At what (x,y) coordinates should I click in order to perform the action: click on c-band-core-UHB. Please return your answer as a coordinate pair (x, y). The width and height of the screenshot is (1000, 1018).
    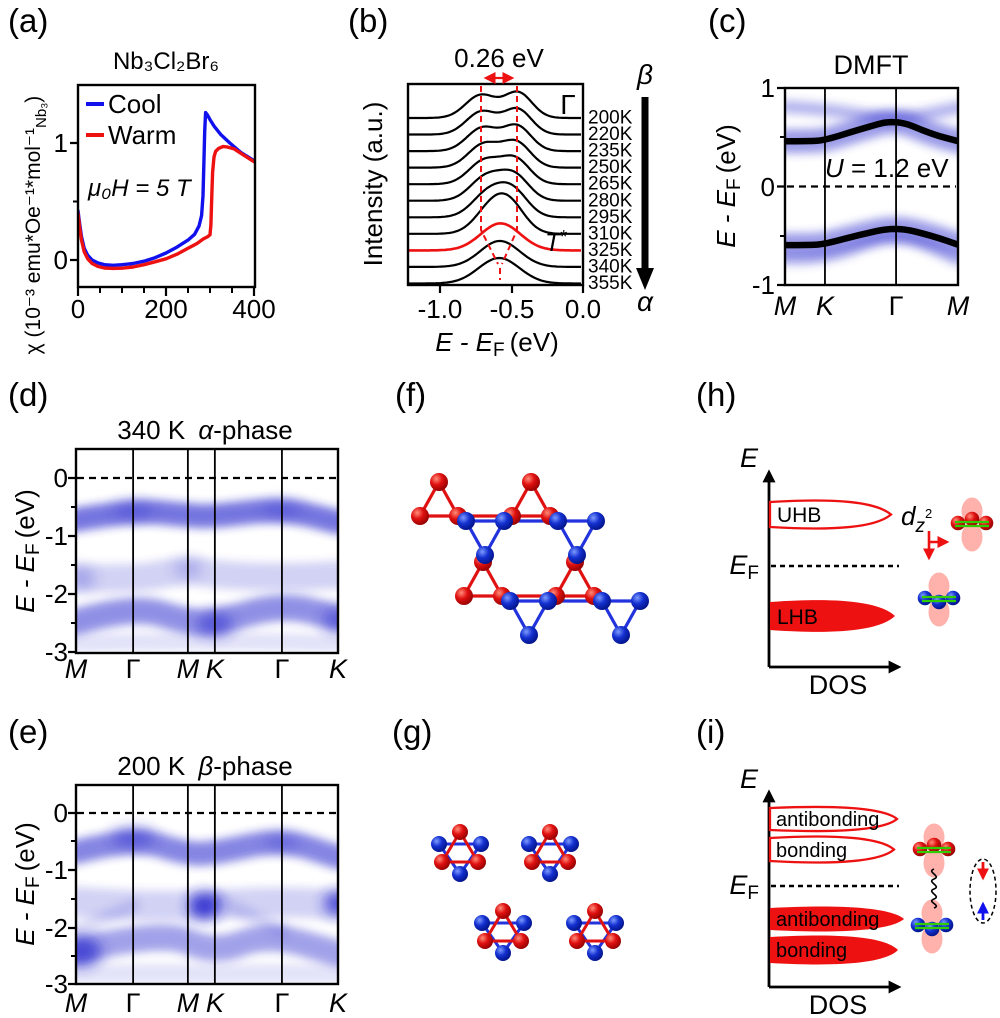
    Looking at the image, I should click on (871, 131).